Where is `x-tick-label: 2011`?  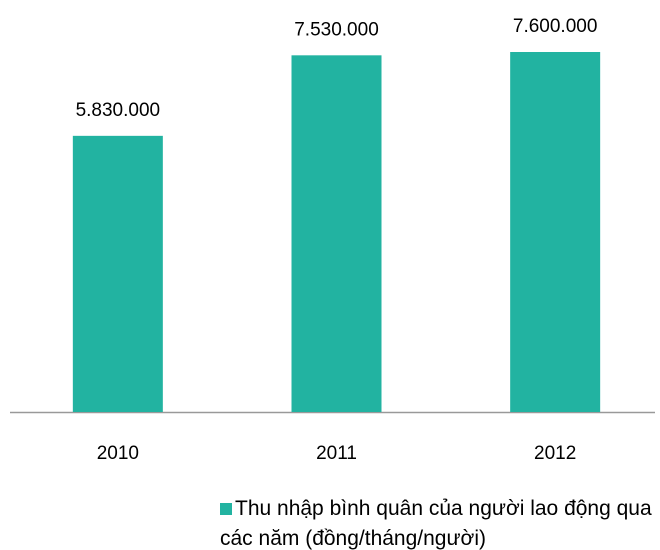
x-tick-label: 2011 is located at coordinates (336, 453).